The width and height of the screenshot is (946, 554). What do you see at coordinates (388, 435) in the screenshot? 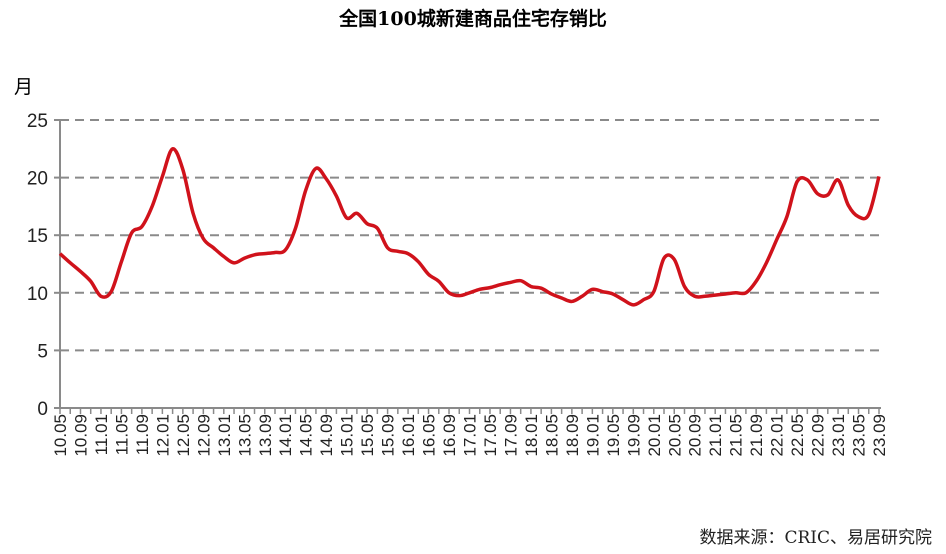
I see `x-tick-label: 15.09` at bounding box center [388, 435].